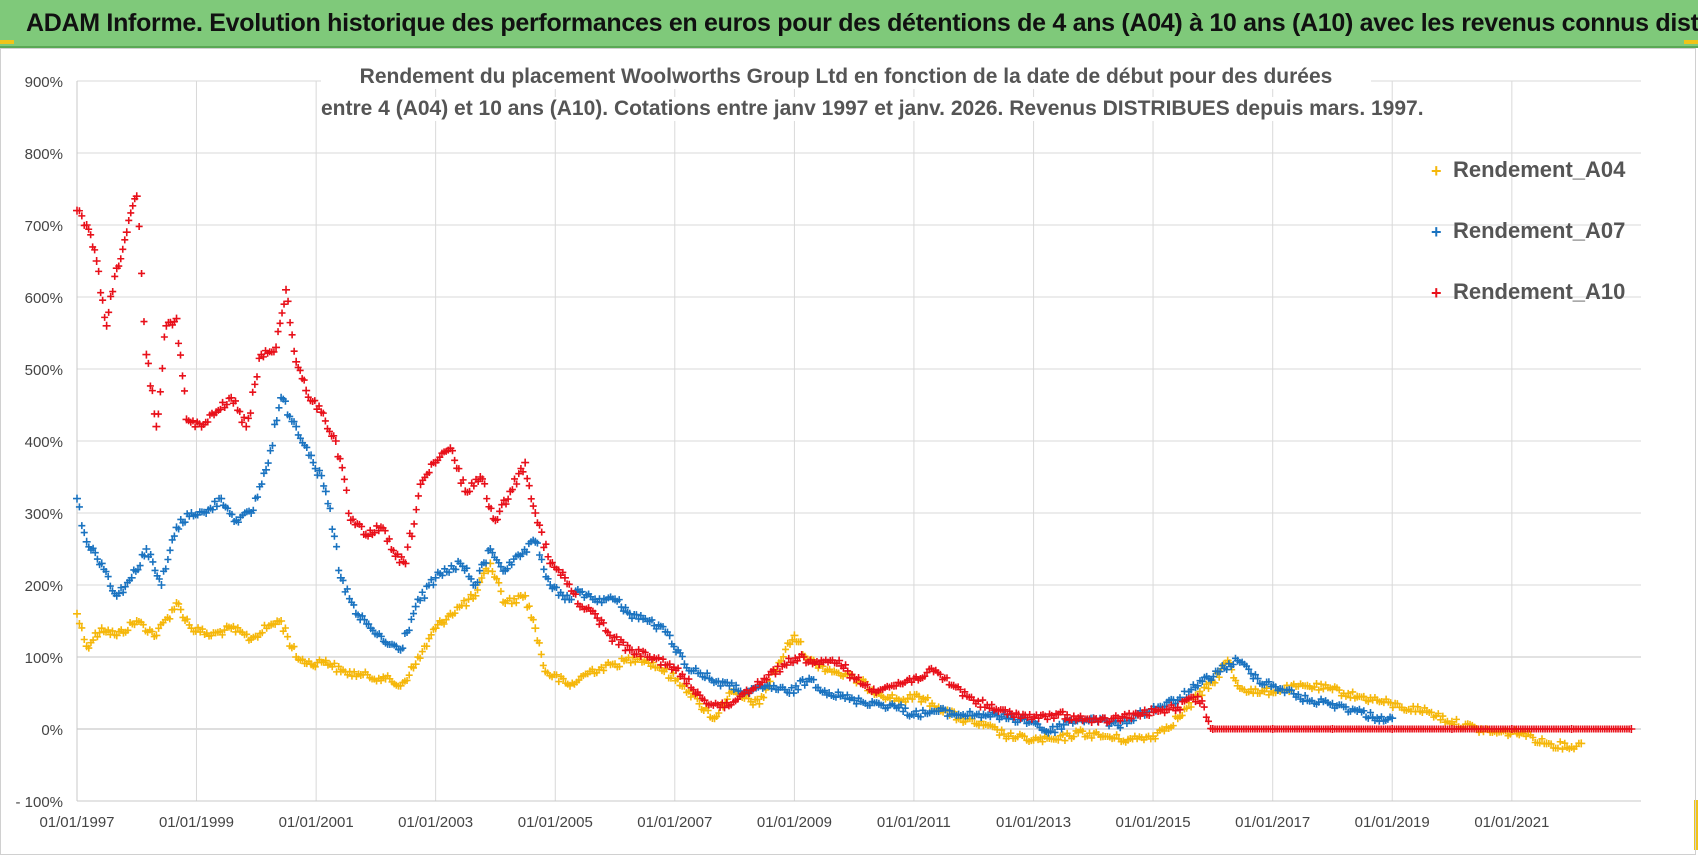 The height and width of the screenshot is (857, 1698). Describe the element at coordinates (1392, 822) in the screenshot. I see `x-tick-label: 01/01/2019` at that location.